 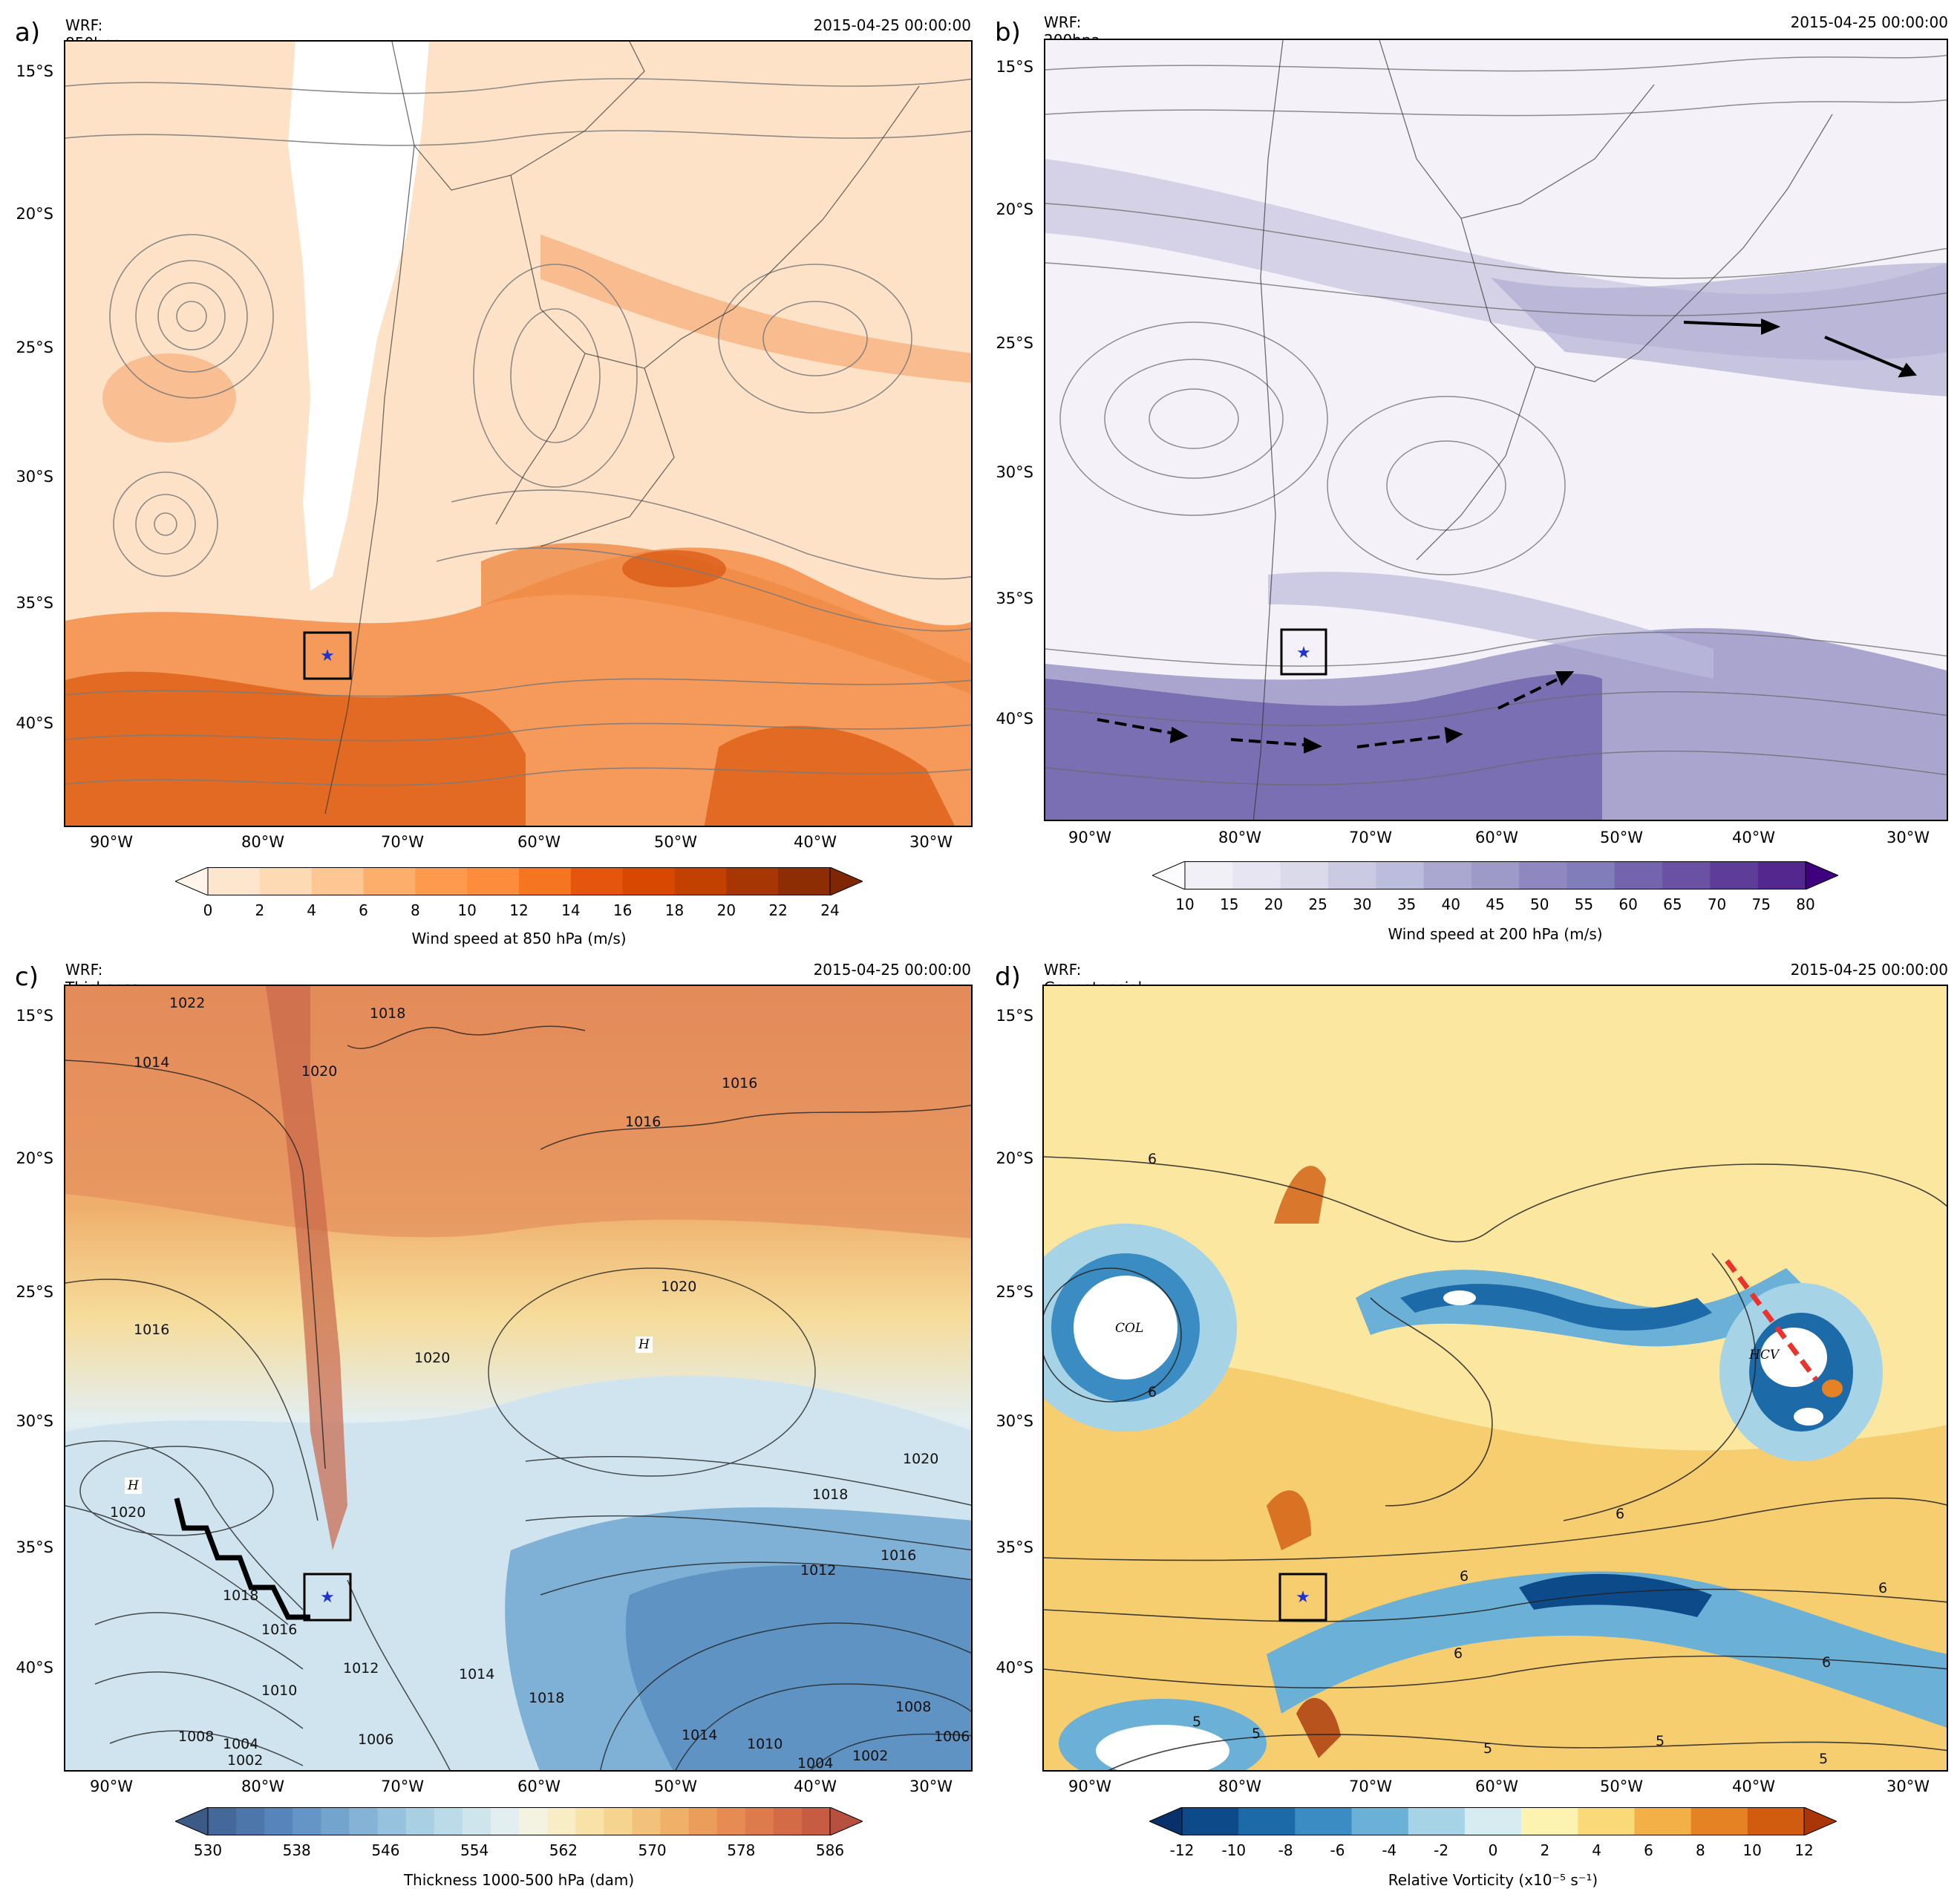 What do you see at coordinates (34, 214) in the screenshot?
I see `lat-label: 20°S` at bounding box center [34, 214].